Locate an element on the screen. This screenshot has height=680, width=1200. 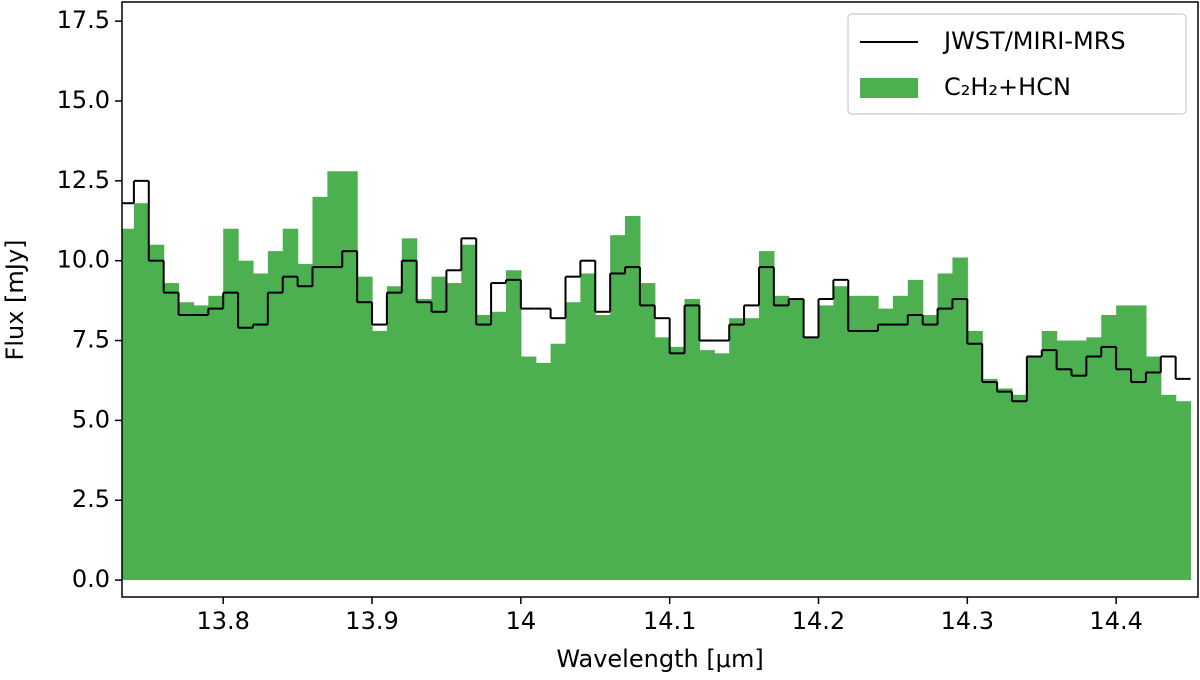
x-tick-label: 14.2 is located at coordinates (818, 621).